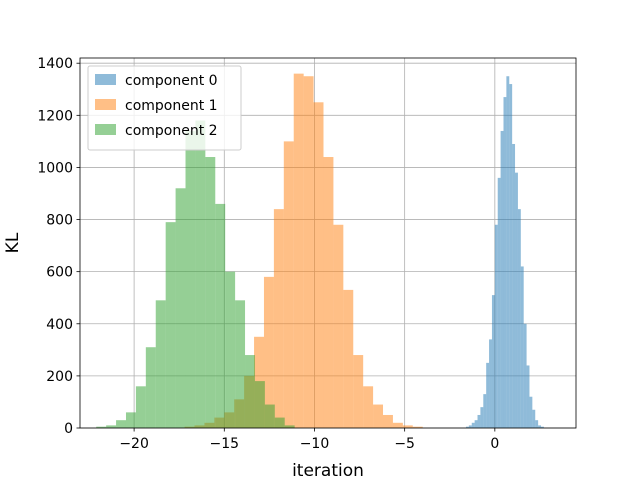 This screenshot has width=640, height=480. I want to click on y-tick-label: 1400, so click(55, 64).